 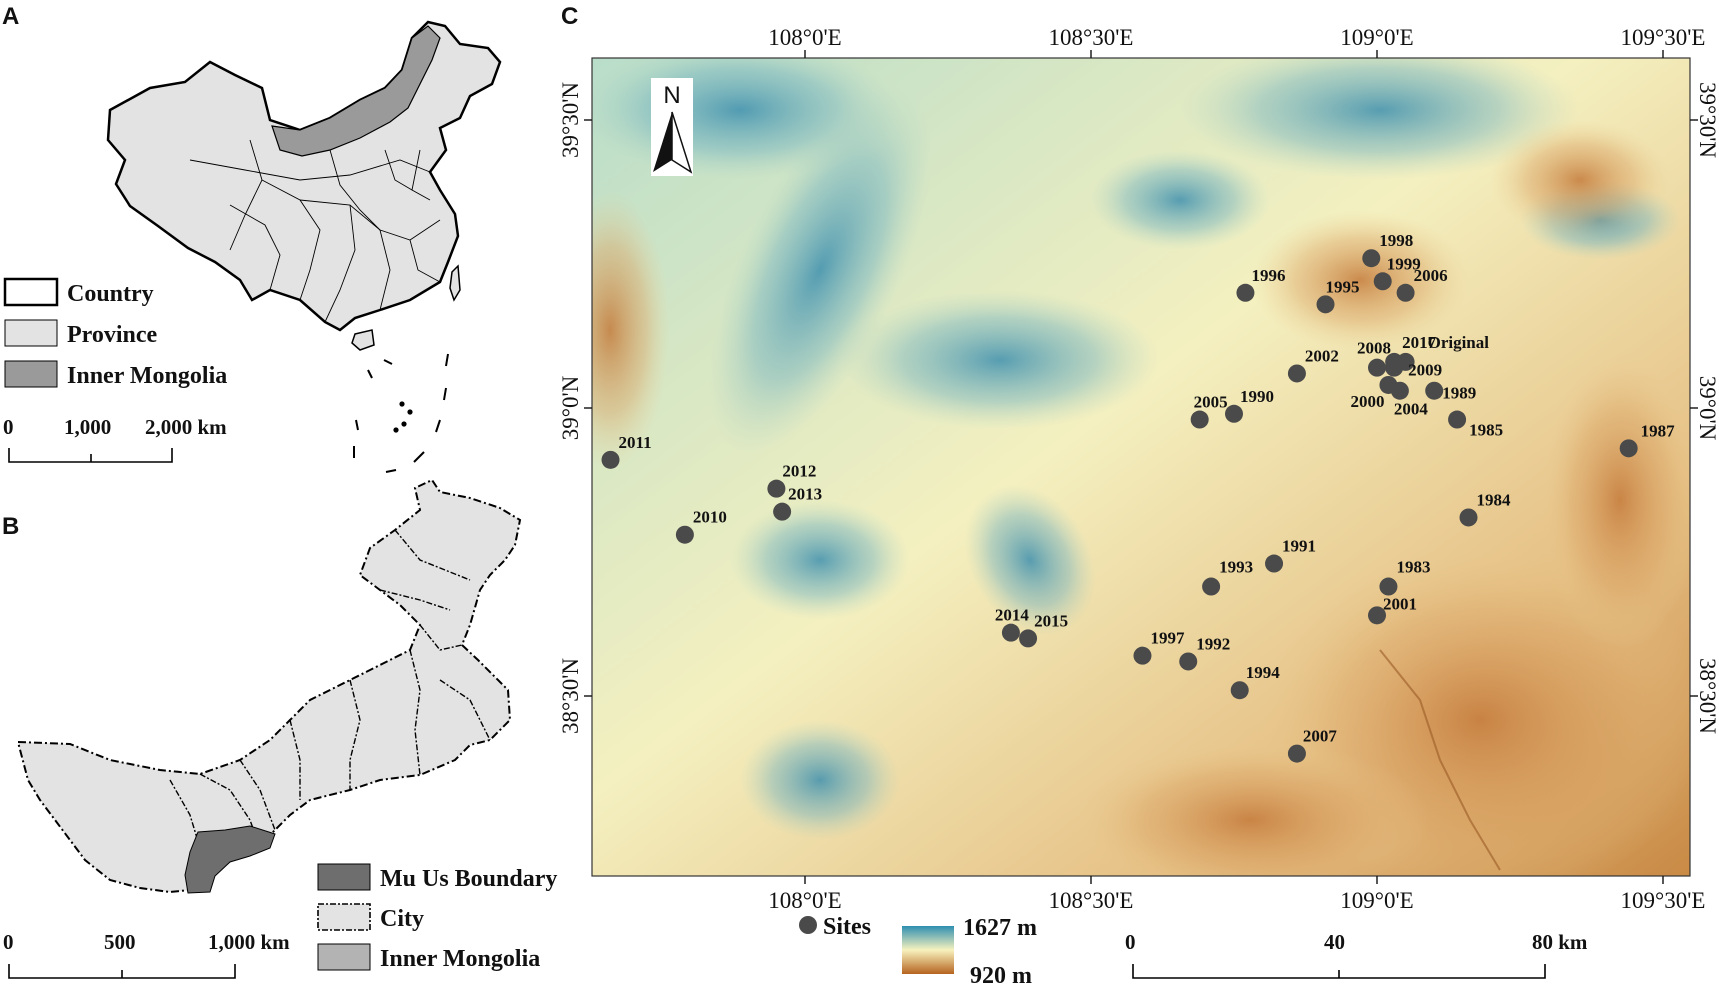 What do you see at coordinates (1051, 620) in the screenshot?
I see `site-label: 2015` at bounding box center [1051, 620].